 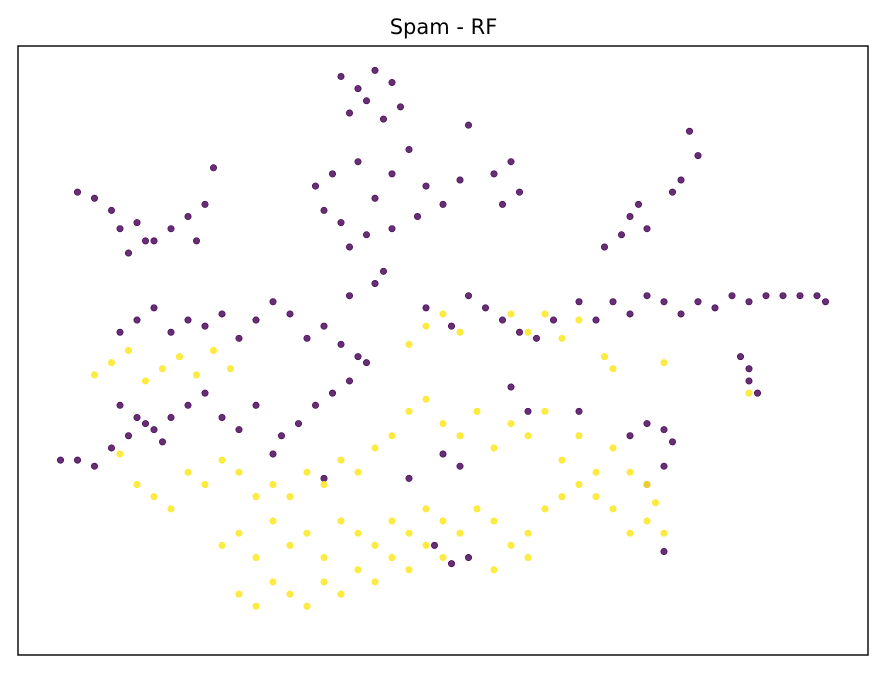 What do you see at coordinates (444, 27) in the screenshot?
I see `chart-title: Spam - RF` at bounding box center [444, 27].